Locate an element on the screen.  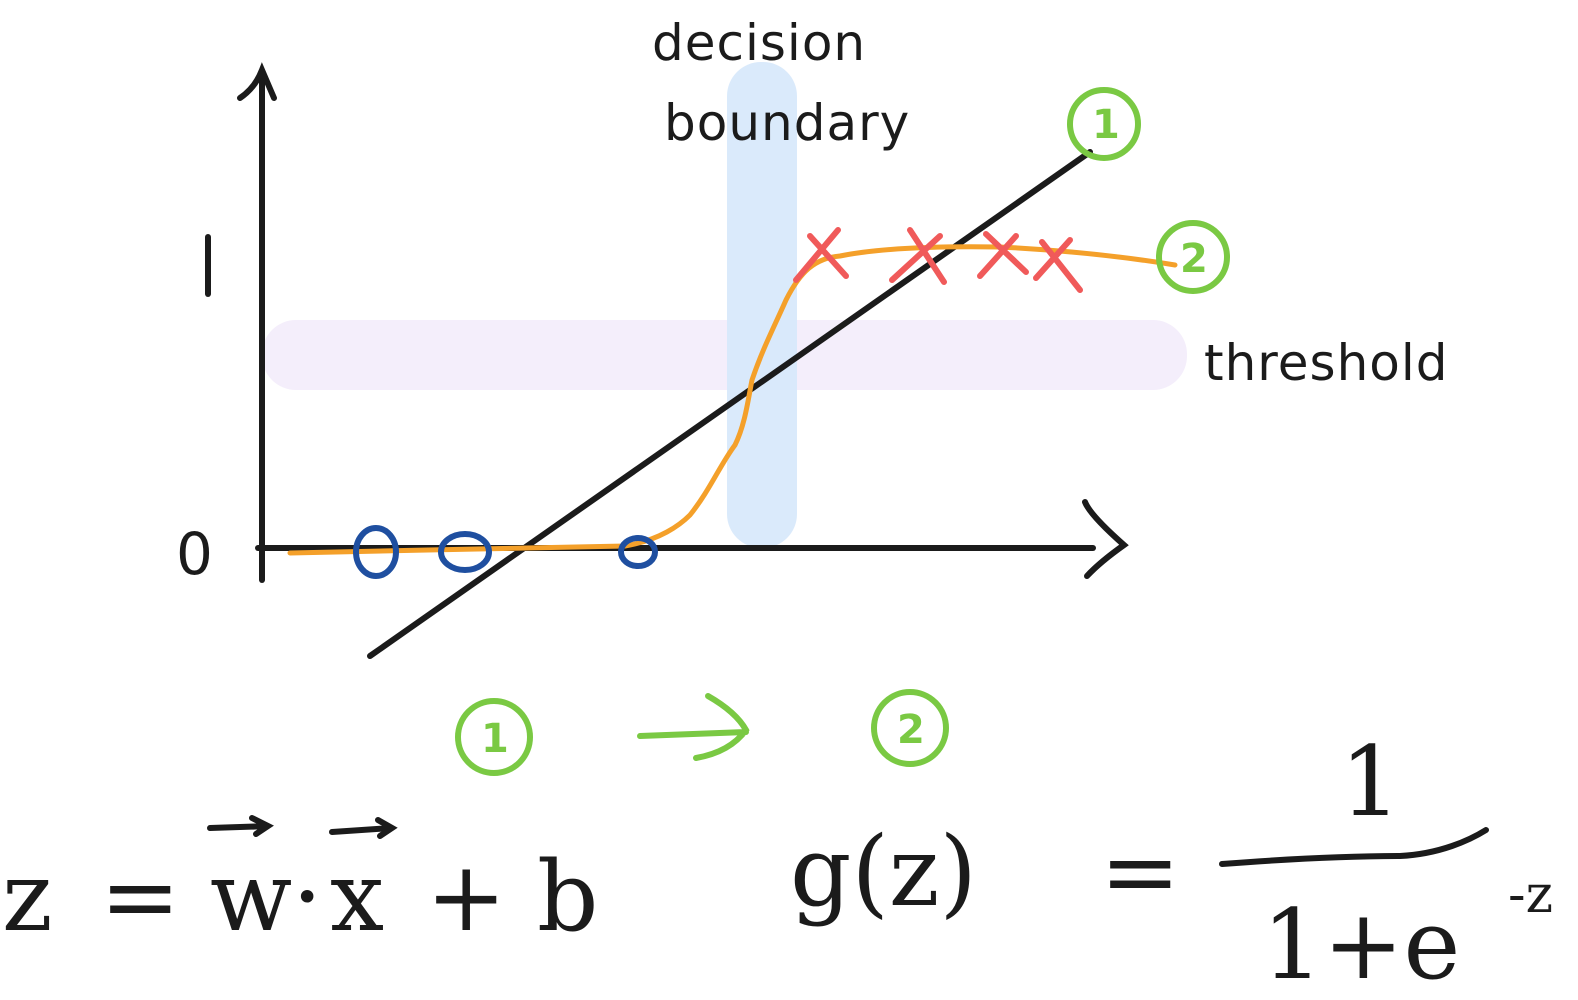
flow-label-2: 2 is located at coordinates (911, 730).